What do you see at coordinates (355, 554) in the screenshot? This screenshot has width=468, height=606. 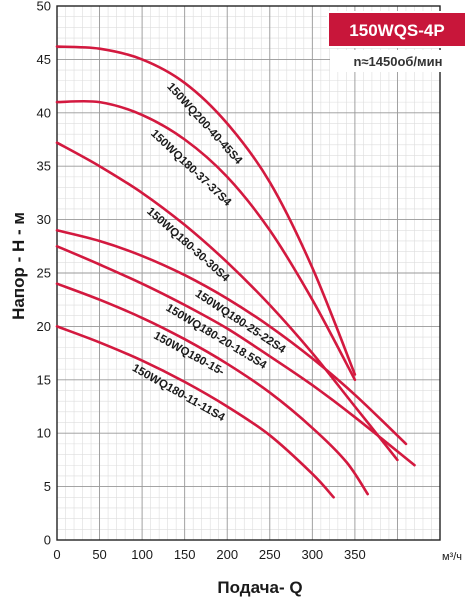 I see `x-tick-label: 350` at bounding box center [355, 554].